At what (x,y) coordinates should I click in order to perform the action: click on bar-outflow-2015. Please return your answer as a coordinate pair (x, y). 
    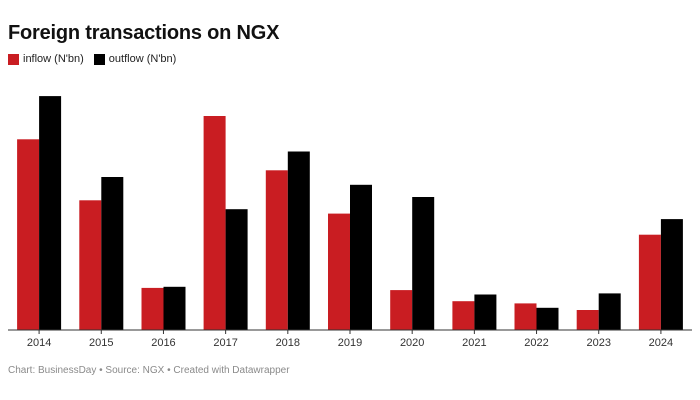
    Looking at the image, I should click on (112, 253).